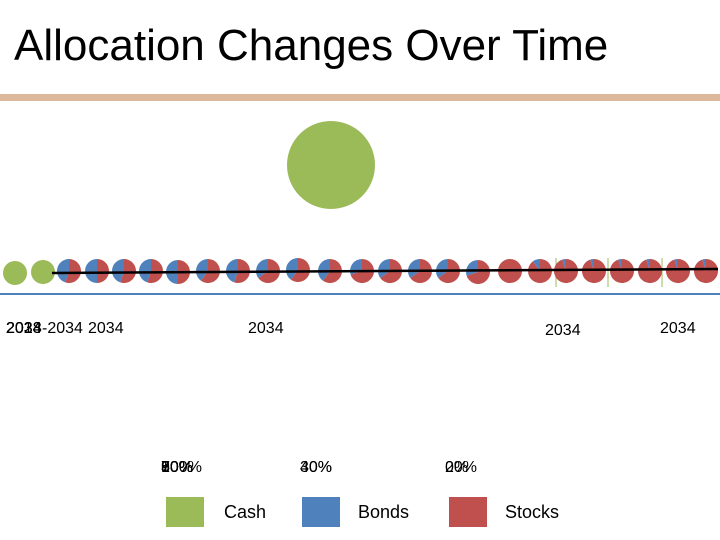 This screenshot has height=540, width=720. Describe the element at coordinates (563, 330) in the screenshot. I see `date-label-4-0: 2034` at that location.